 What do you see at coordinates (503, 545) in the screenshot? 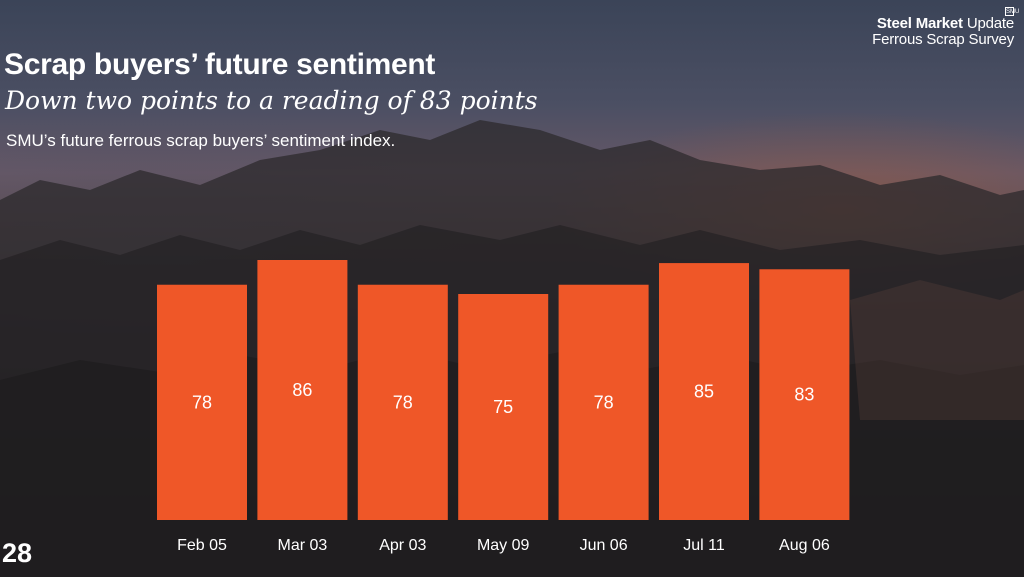
I see `x-tick-label: May 09` at bounding box center [503, 545].